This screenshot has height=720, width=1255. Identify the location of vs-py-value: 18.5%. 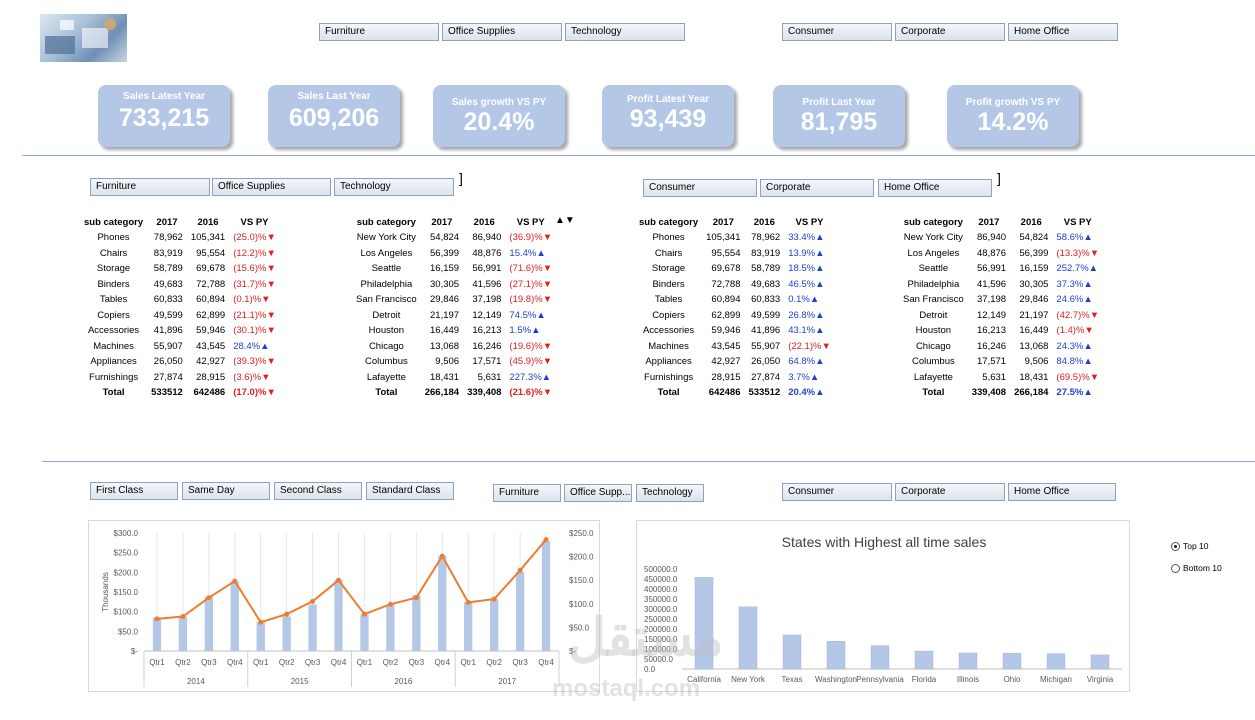
(802, 269).